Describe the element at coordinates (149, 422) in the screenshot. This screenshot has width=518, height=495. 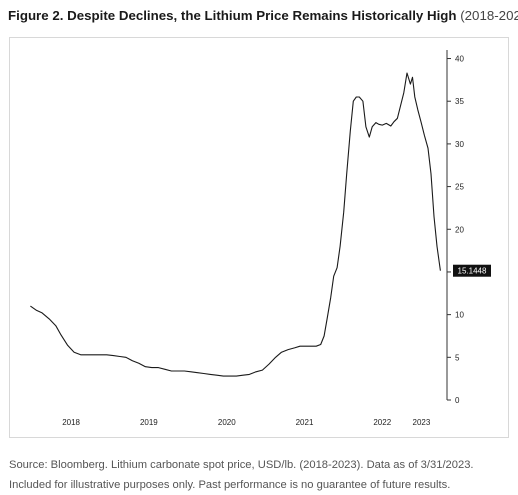
I see `x-tick-label: 2019` at that location.